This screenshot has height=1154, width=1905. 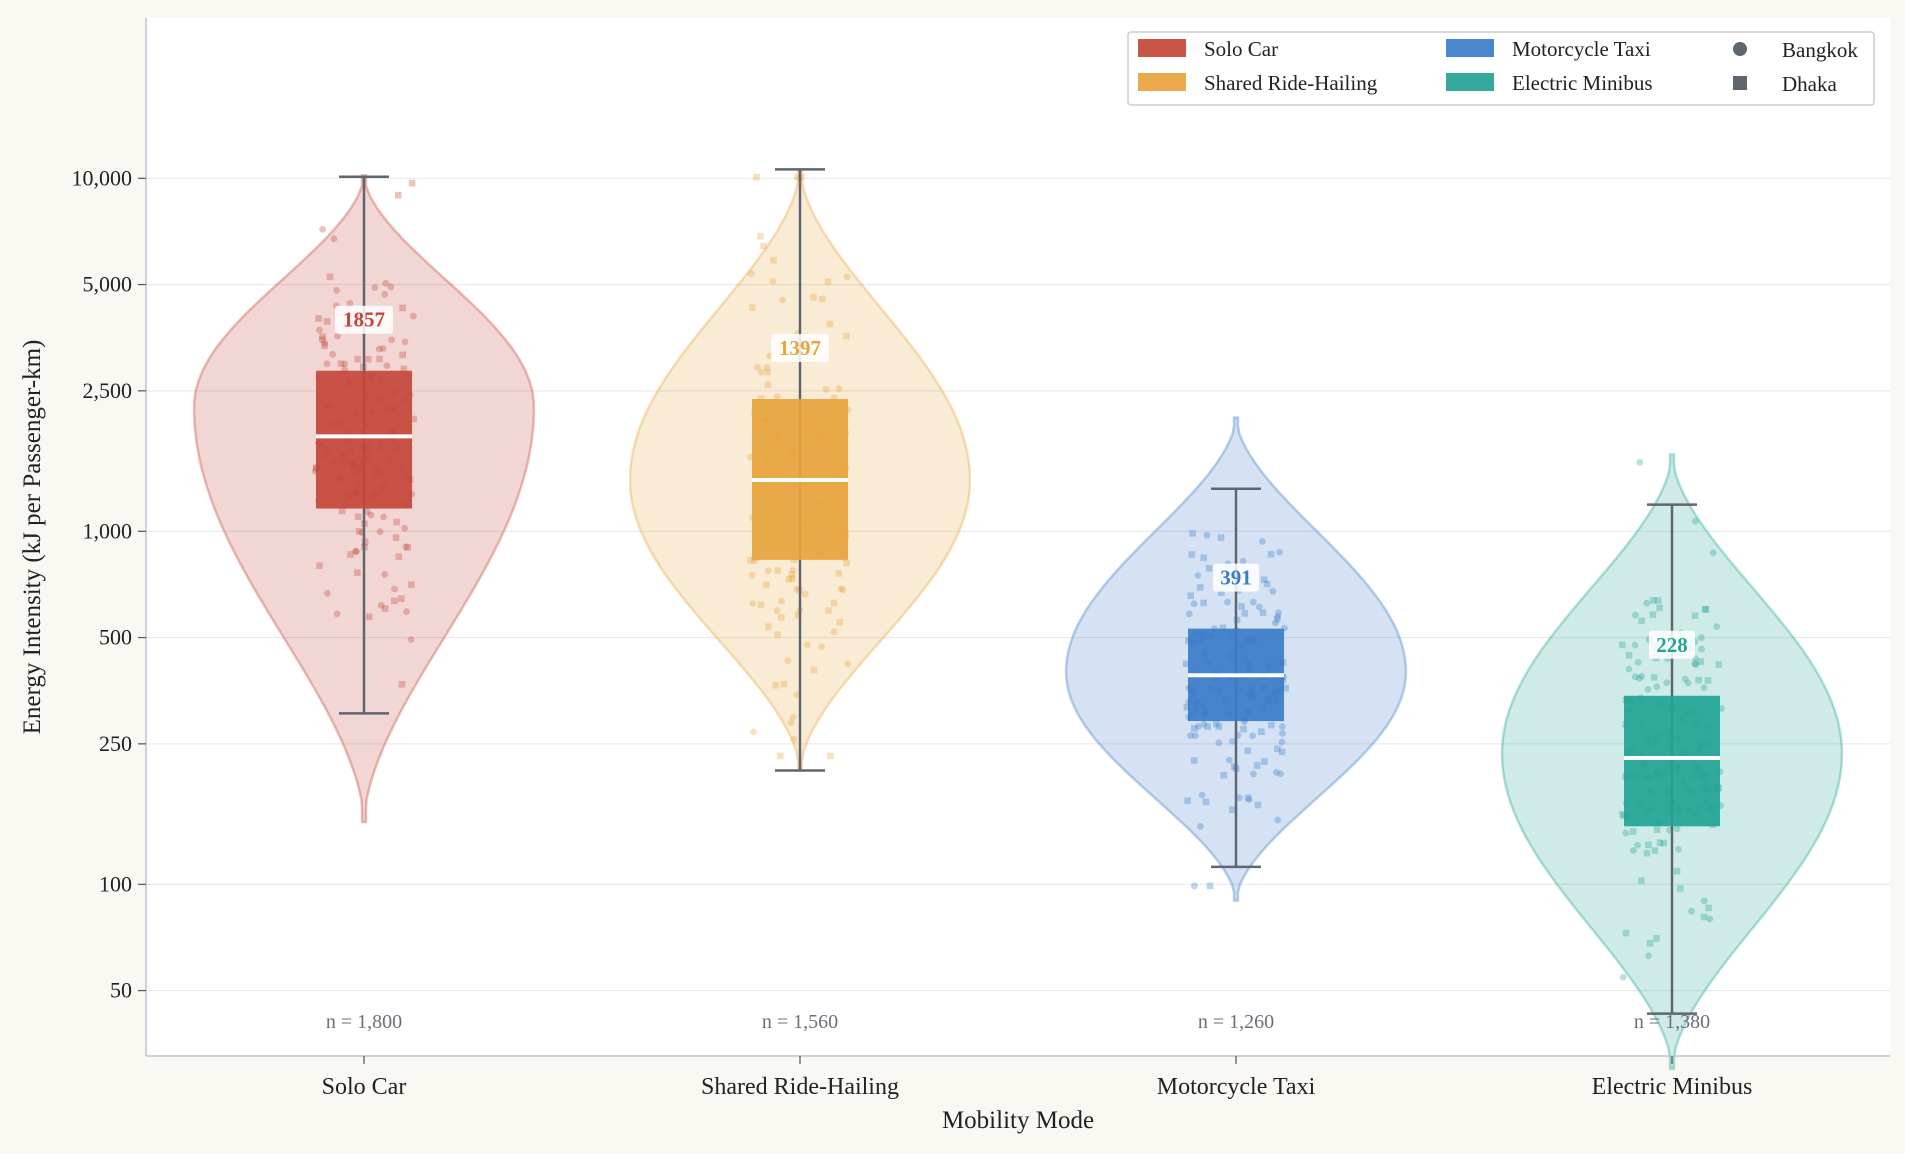 I want to click on legend-label: Motorcycle Taxi, so click(x=1581, y=49).